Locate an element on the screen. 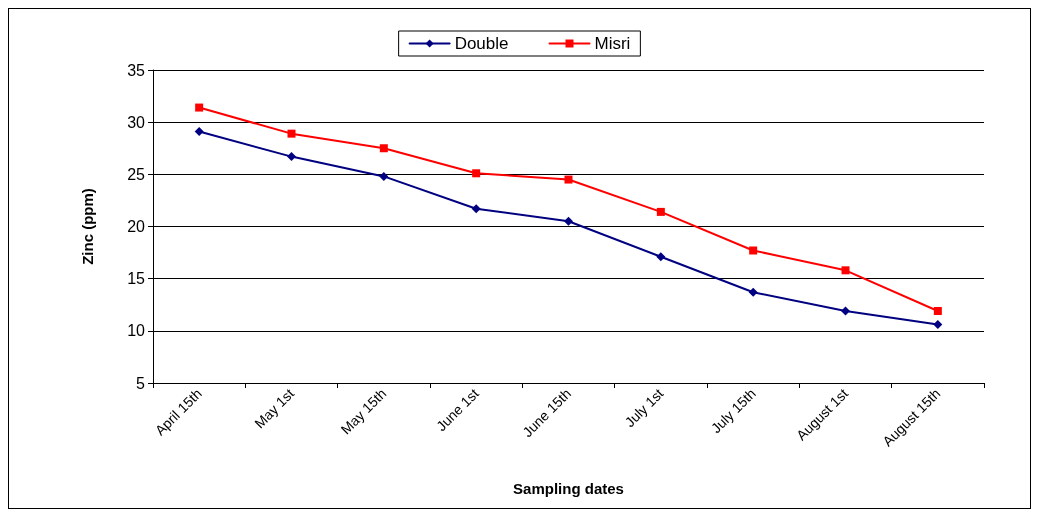 The image size is (1039, 517). y-tick-label: 30 is located at coordinates (136, 122).